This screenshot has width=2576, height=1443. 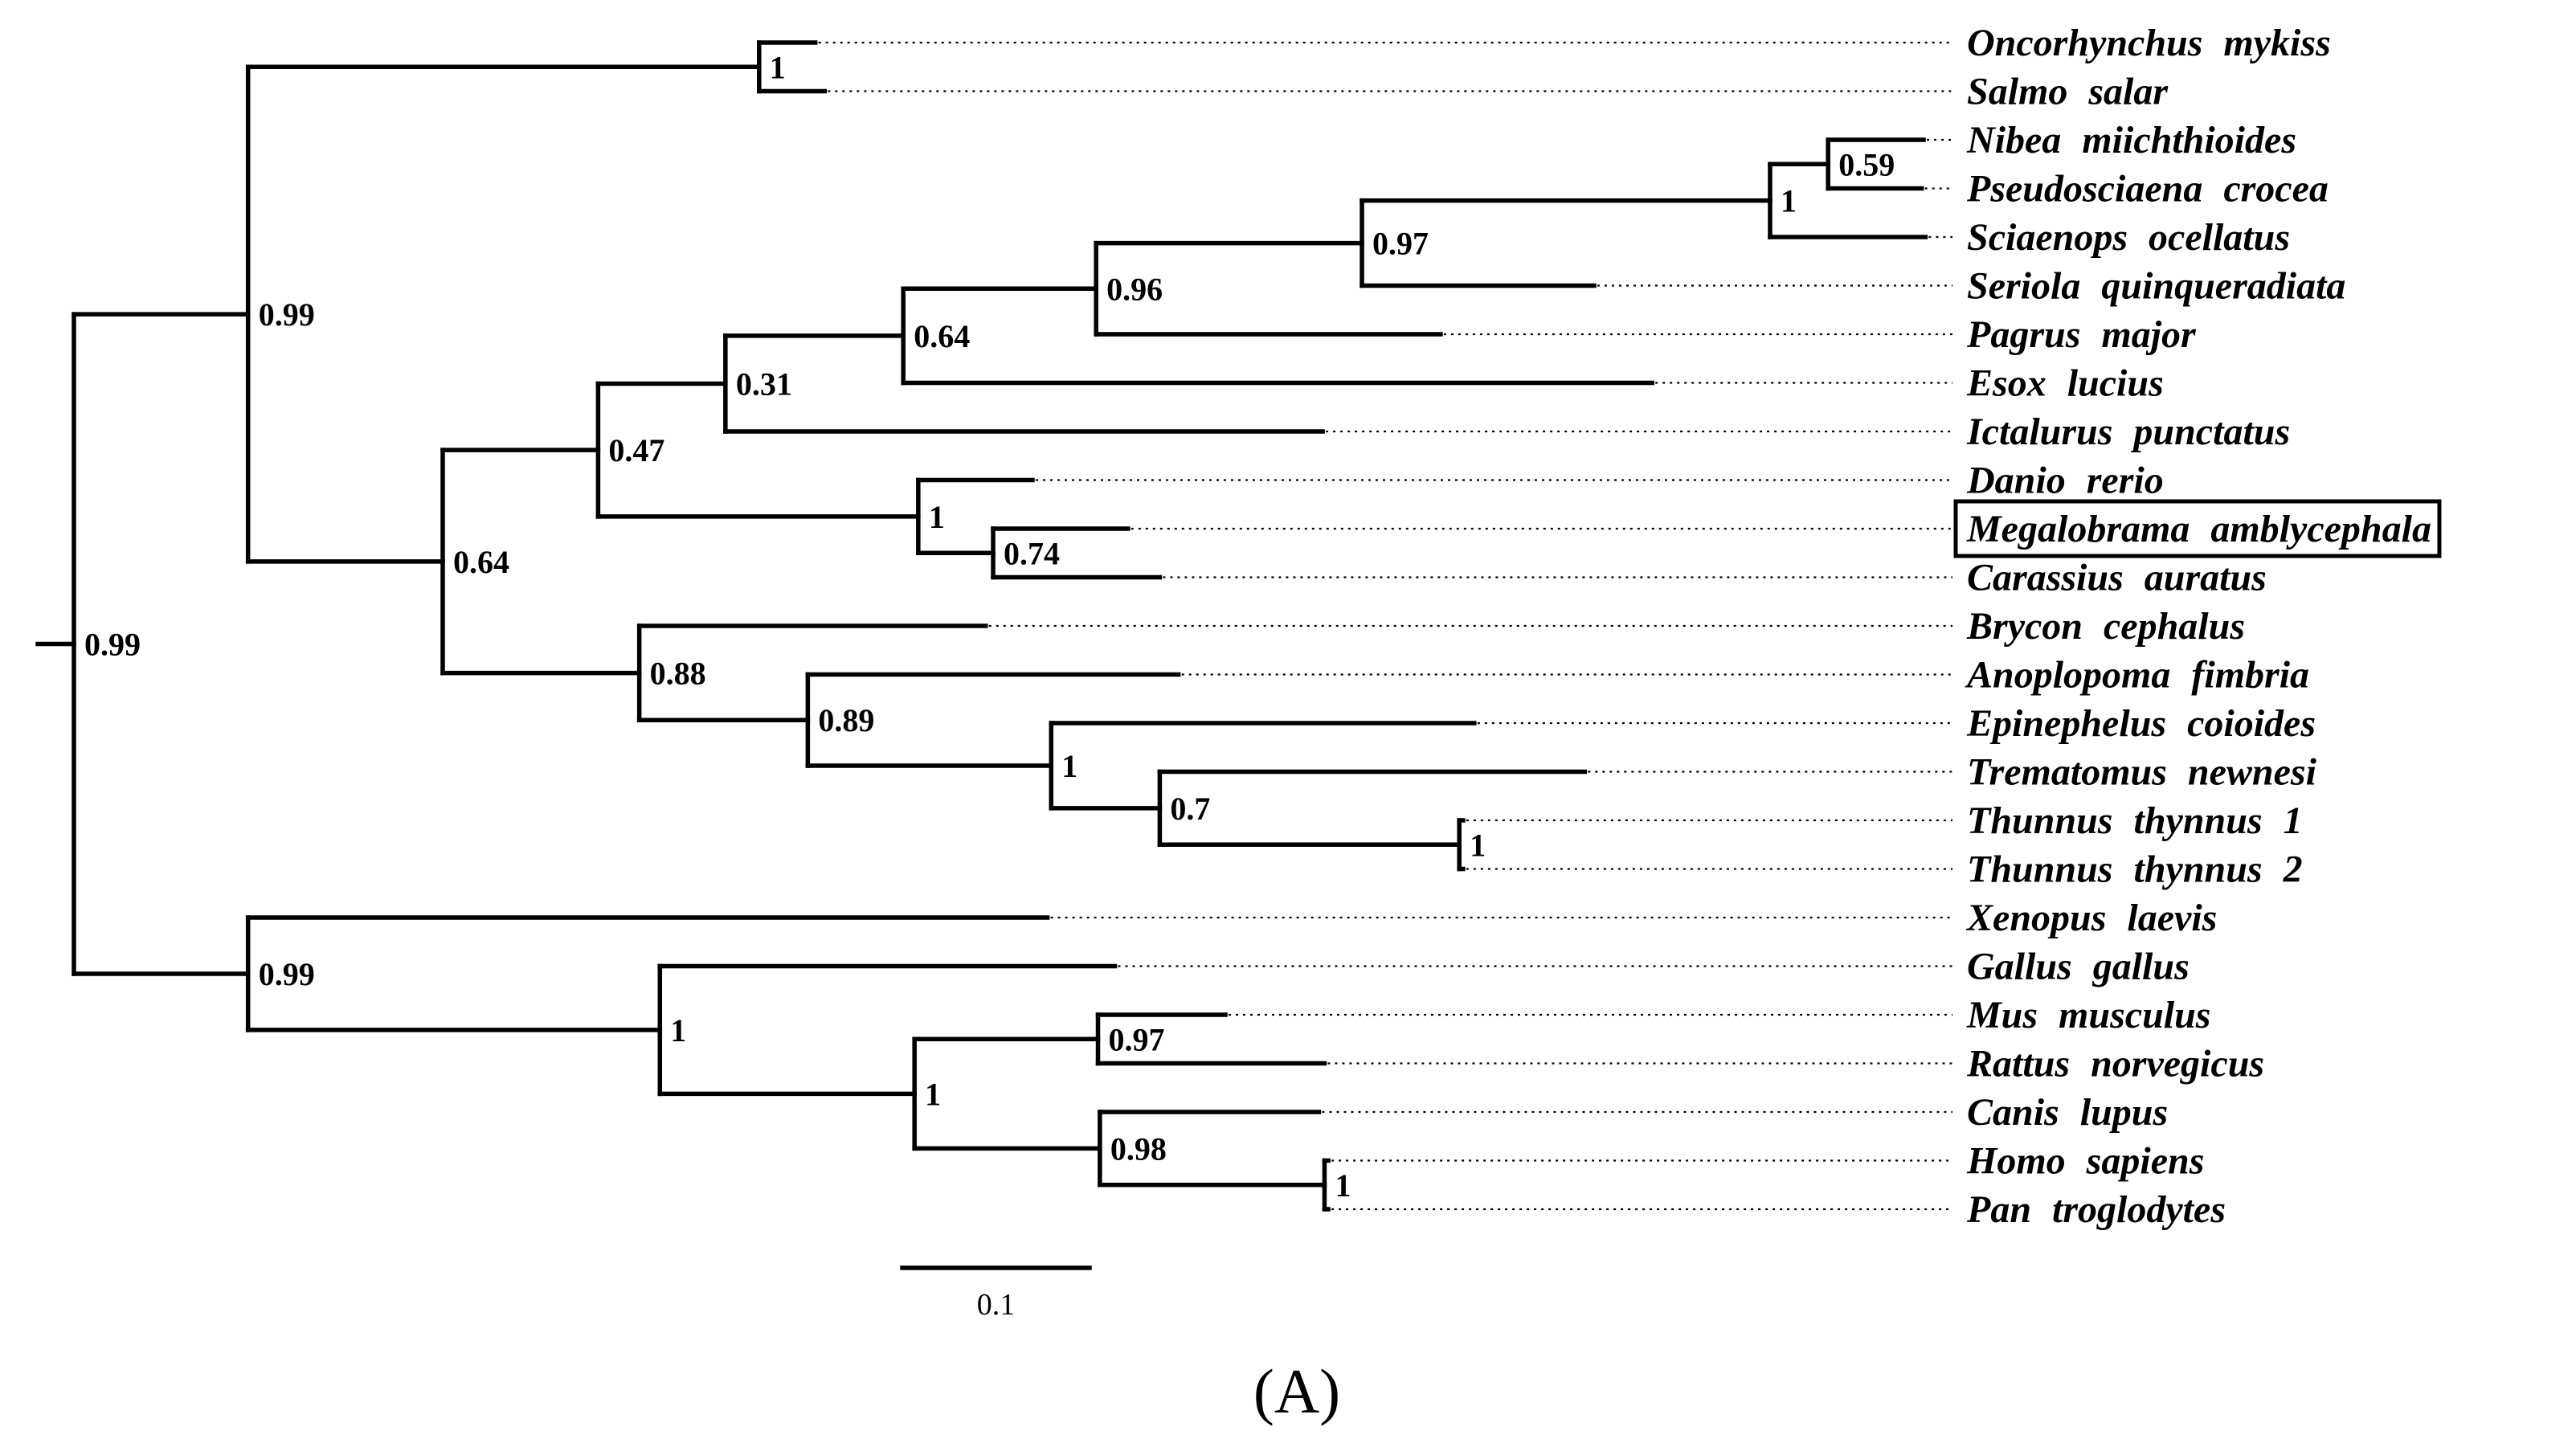 I want to click on panel-label: (A), so click(x=1296, y=1391).